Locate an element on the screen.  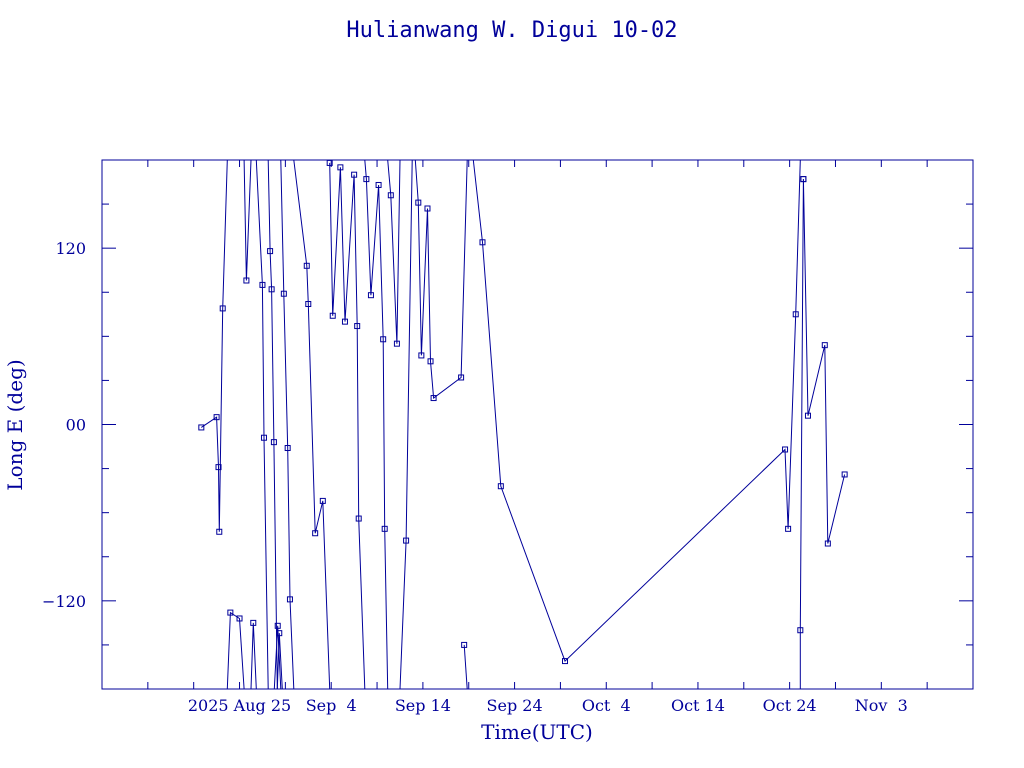
y-tick-label: 120 is located at coordinates (70, 248).